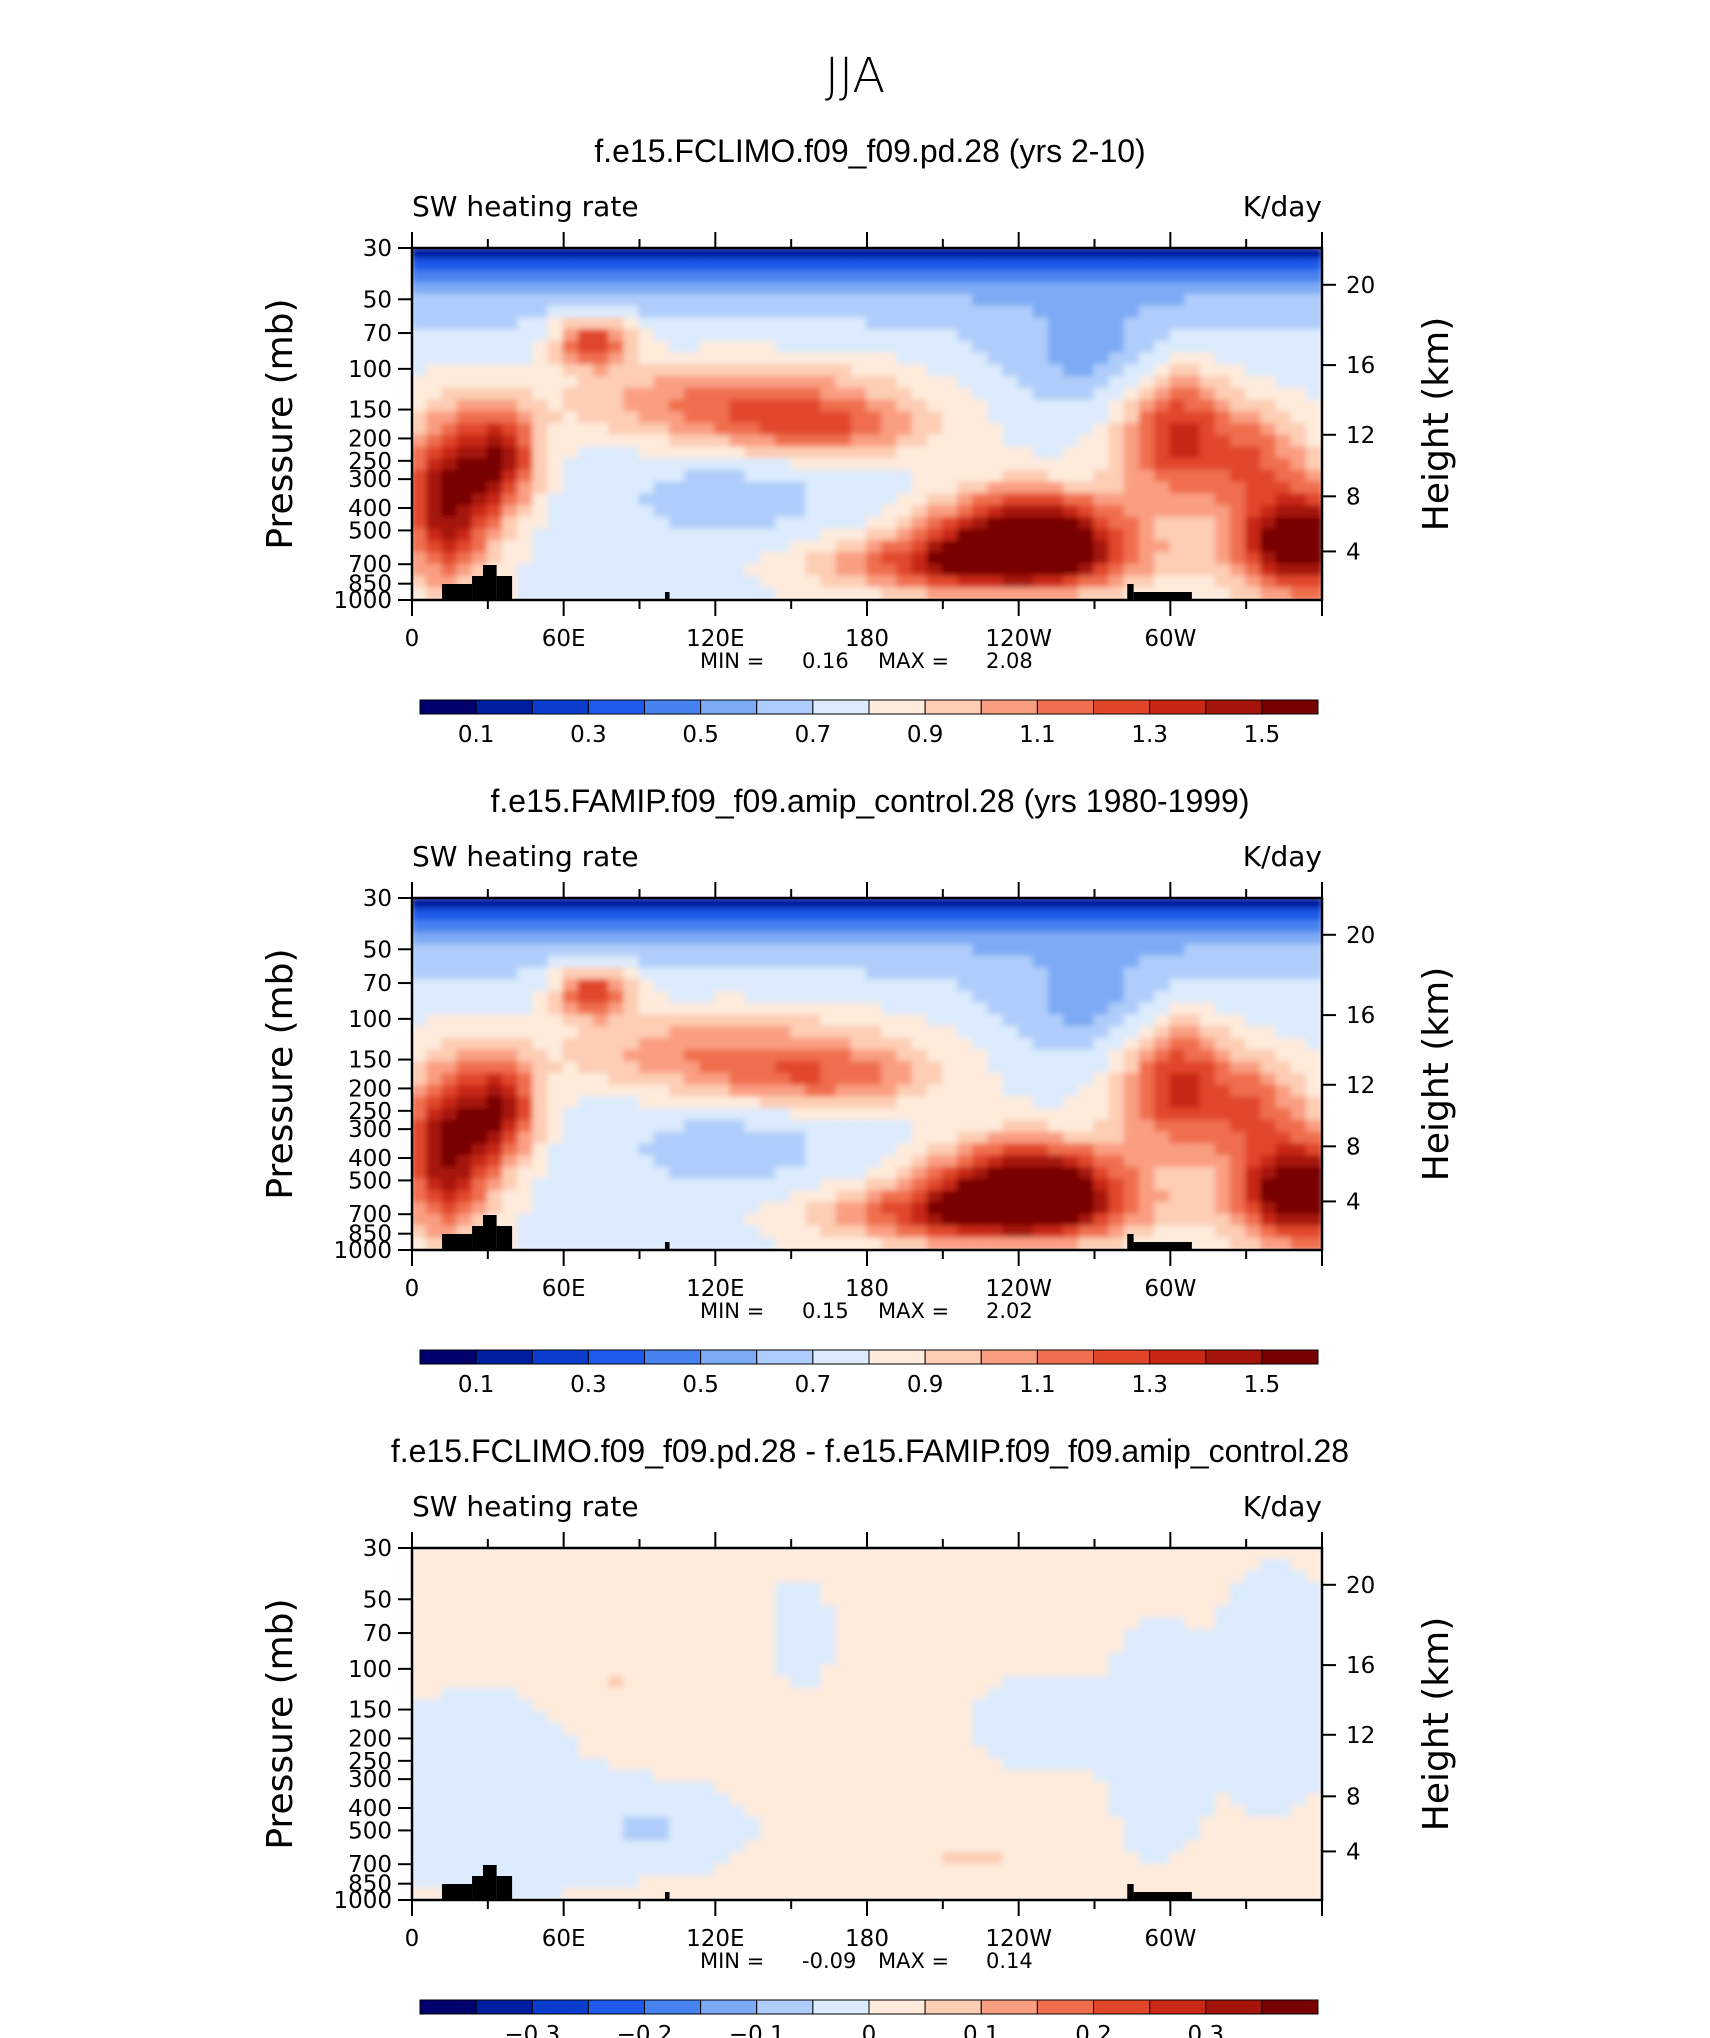  Describe the element at coordinates (370, 565) in the screenshot. I see `pressure-tick-label: 700` at that location.